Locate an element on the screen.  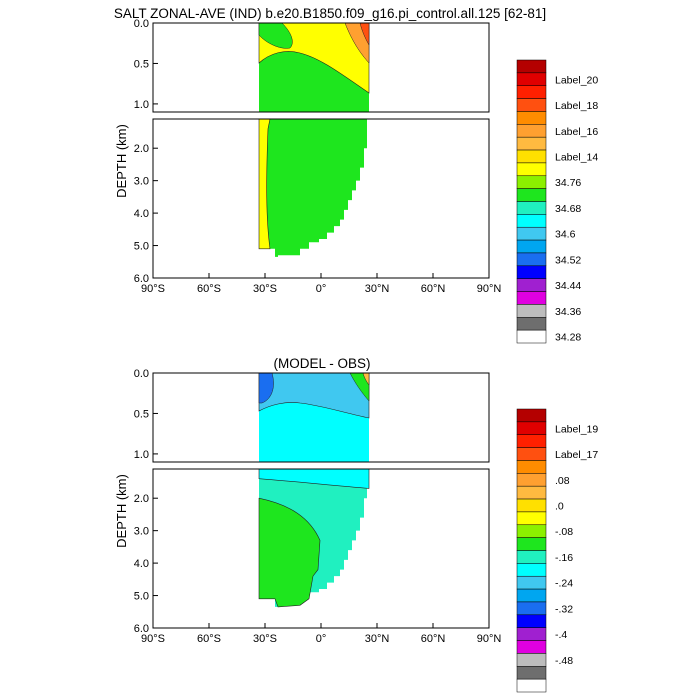
region-north-bias is located at coordinates (359, 387).